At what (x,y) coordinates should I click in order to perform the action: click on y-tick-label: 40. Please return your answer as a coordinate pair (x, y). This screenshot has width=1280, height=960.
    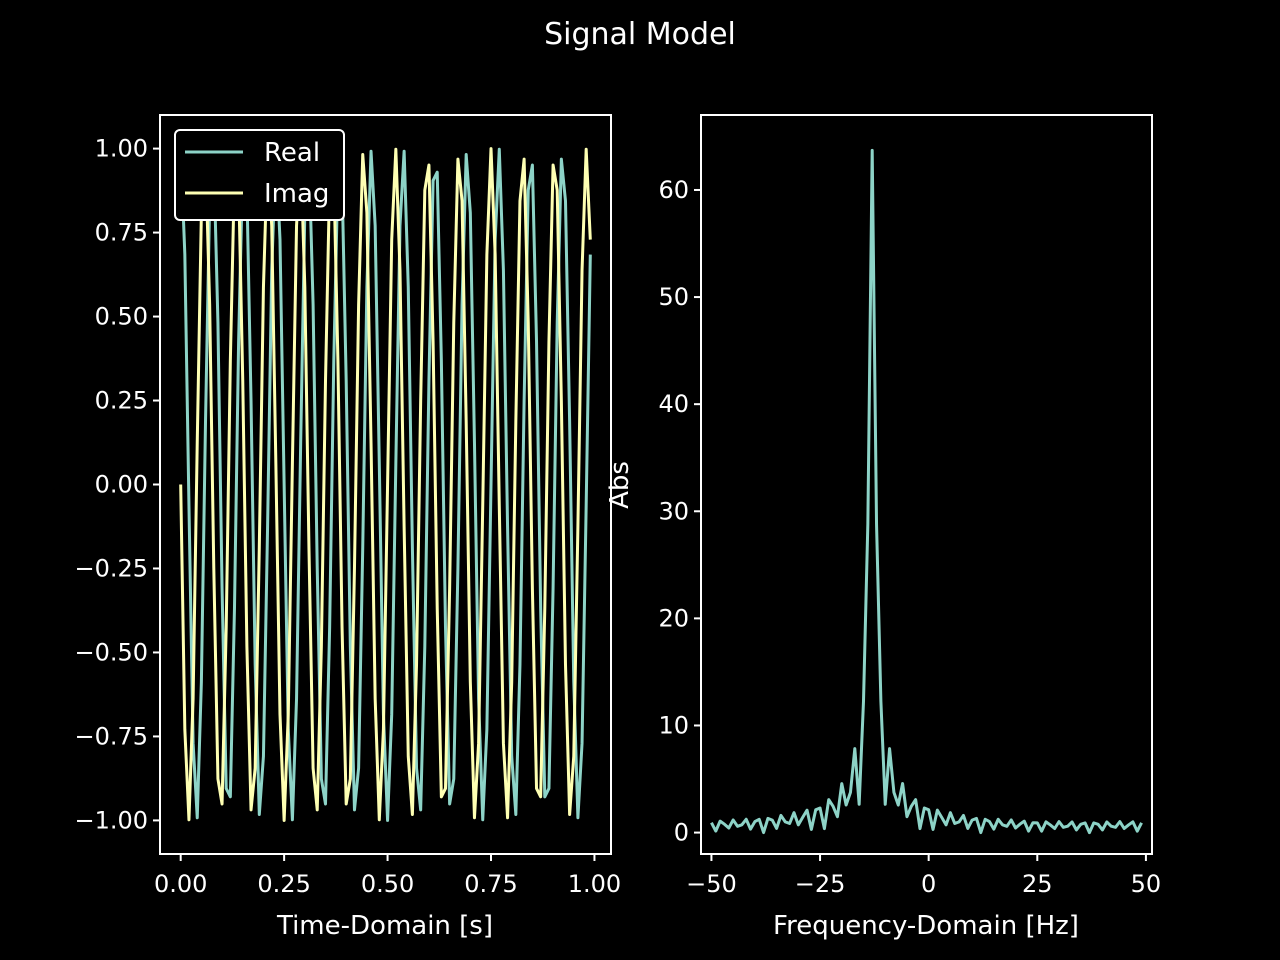
    Looking at the image, I should click on (673, 404).